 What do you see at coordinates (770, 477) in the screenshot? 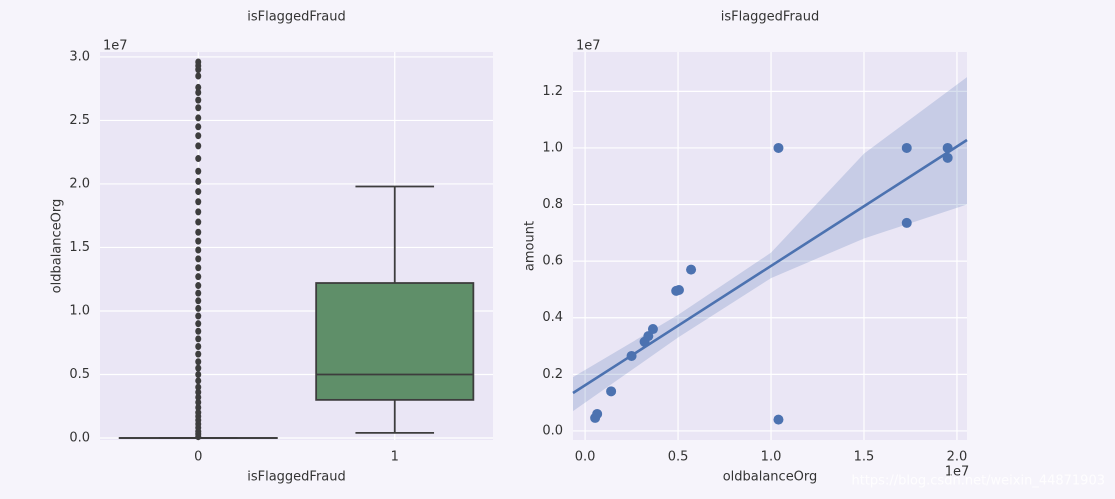
I see `x-axis-label: oldbalanceOrg` at bounding box center [770, 477].